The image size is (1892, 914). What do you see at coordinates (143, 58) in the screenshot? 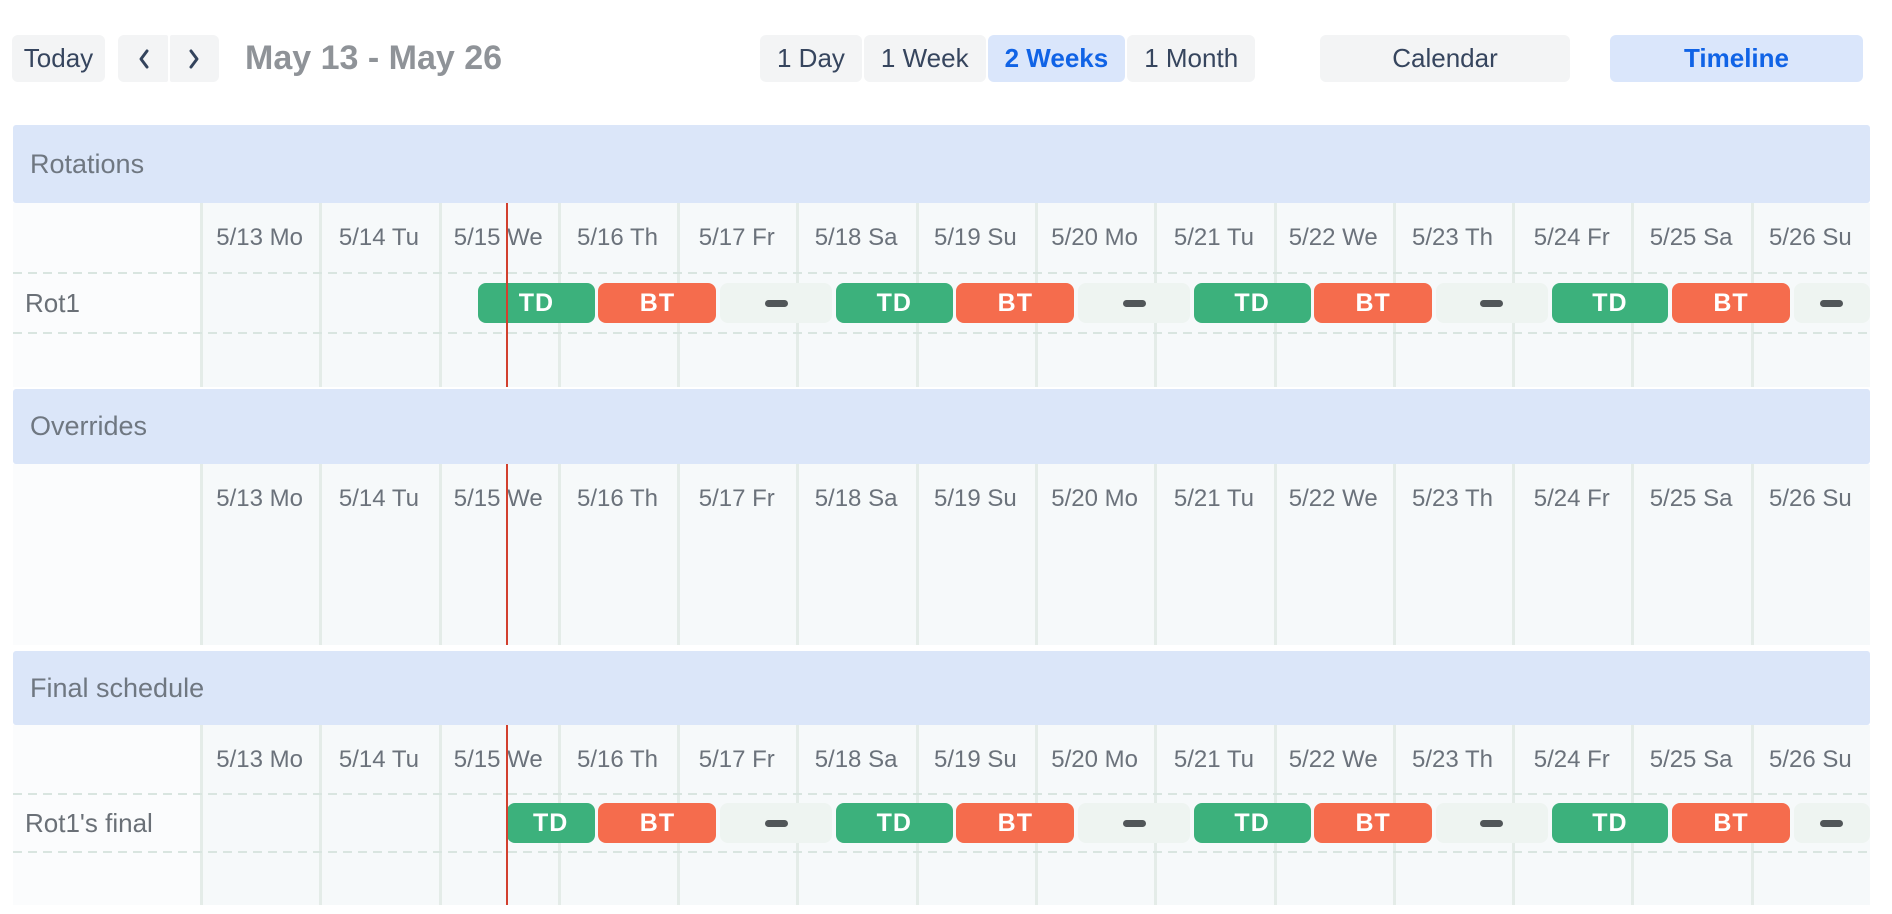
I see `prev-period-button` at bounding box center [143, 58].